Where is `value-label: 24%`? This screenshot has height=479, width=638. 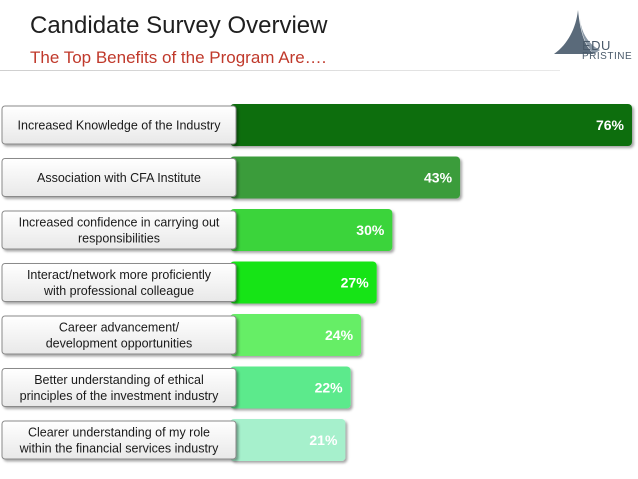 value-label: 24% is located at coordinates (339, 335).